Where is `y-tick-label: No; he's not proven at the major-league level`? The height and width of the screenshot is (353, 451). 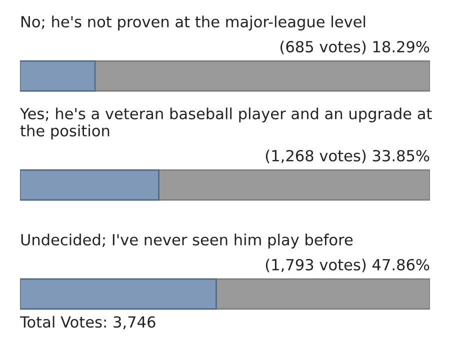 y-tick-label: No; he's not proven at the major-league level is located at coordinates (194, 23).